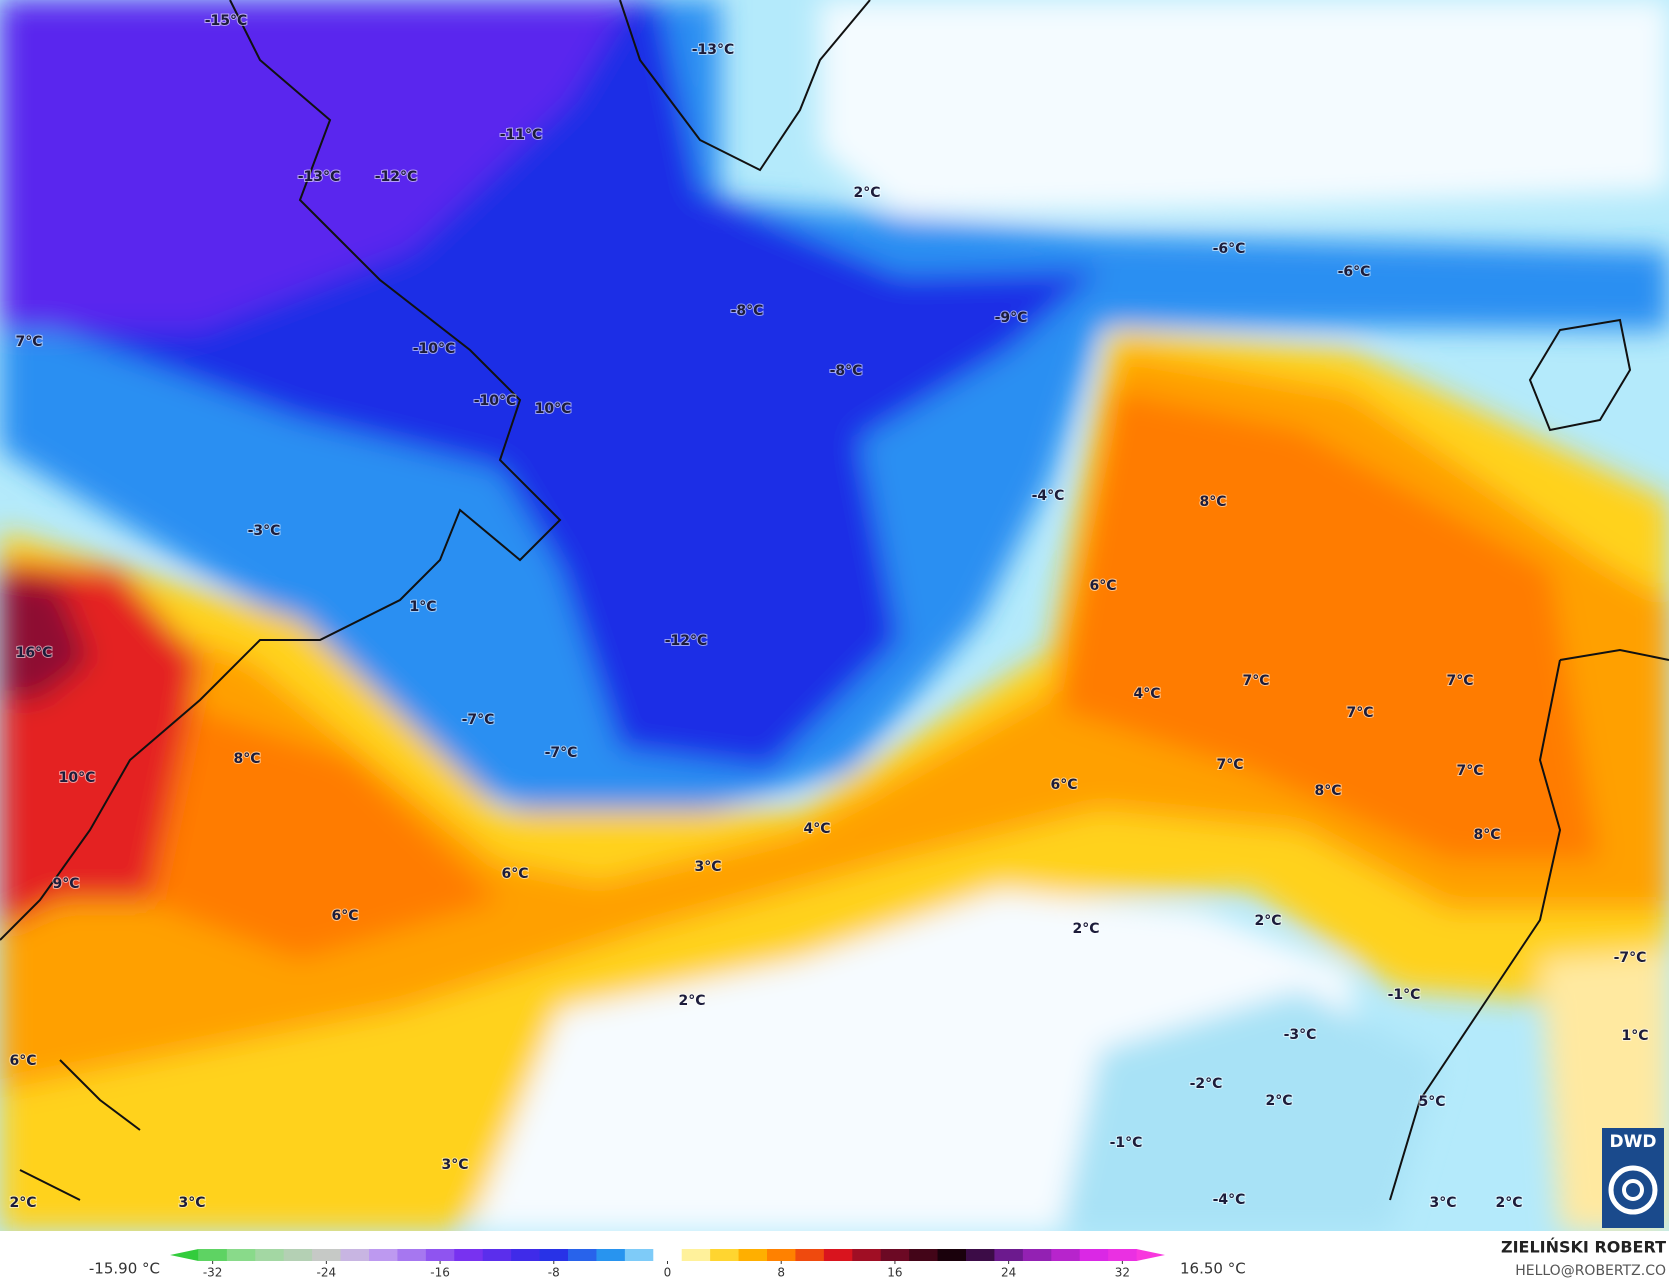  Describe the element at coordinates (124, 1269) in the screenshot. I see `min-label: -15.90 °C` at that location.